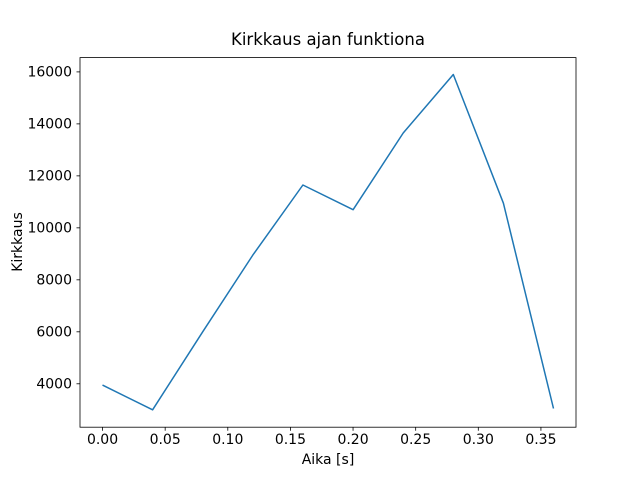 This screenshot has height=480, width=640. I want to click on chart-title: Kirkkaus ajan funktiona, so click(328, 39).